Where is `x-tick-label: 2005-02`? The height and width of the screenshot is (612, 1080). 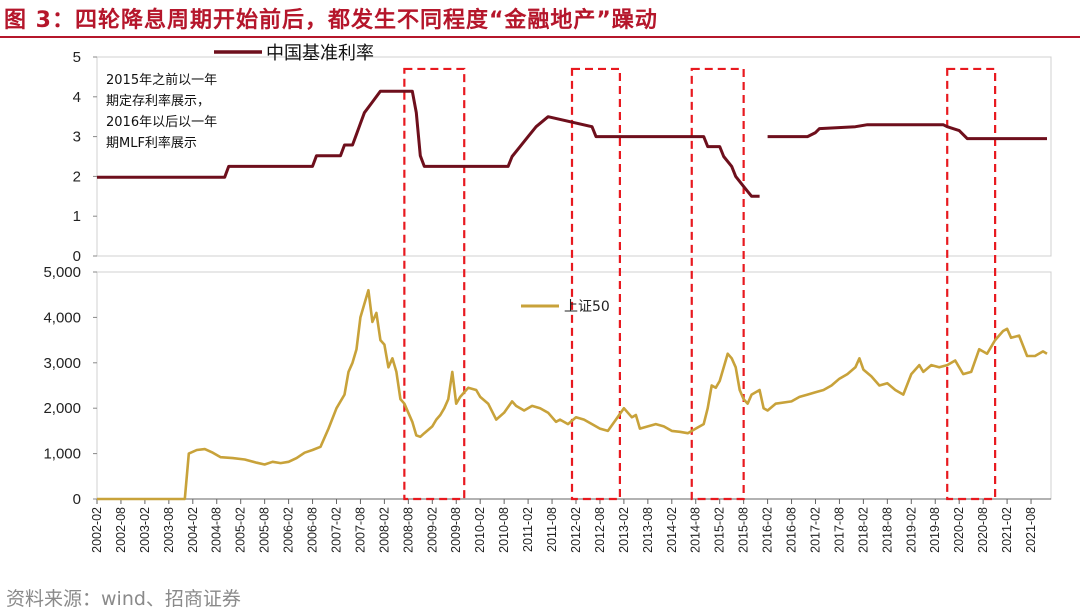
x-tick-label: 2005-02 is located at coordinates (241, 530).